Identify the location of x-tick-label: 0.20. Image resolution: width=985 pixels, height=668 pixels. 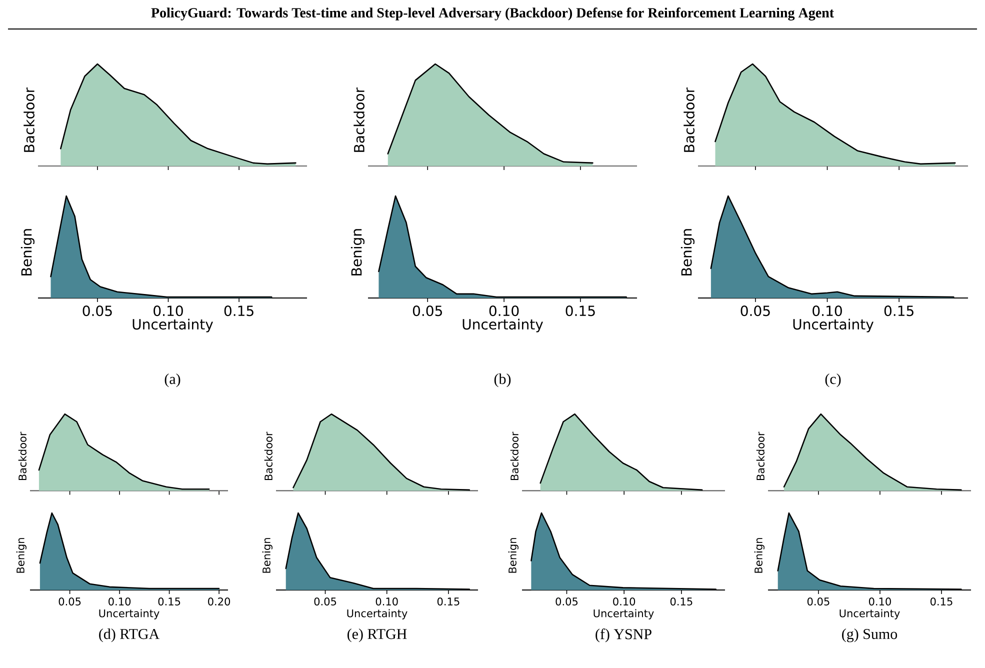
(219, 602).